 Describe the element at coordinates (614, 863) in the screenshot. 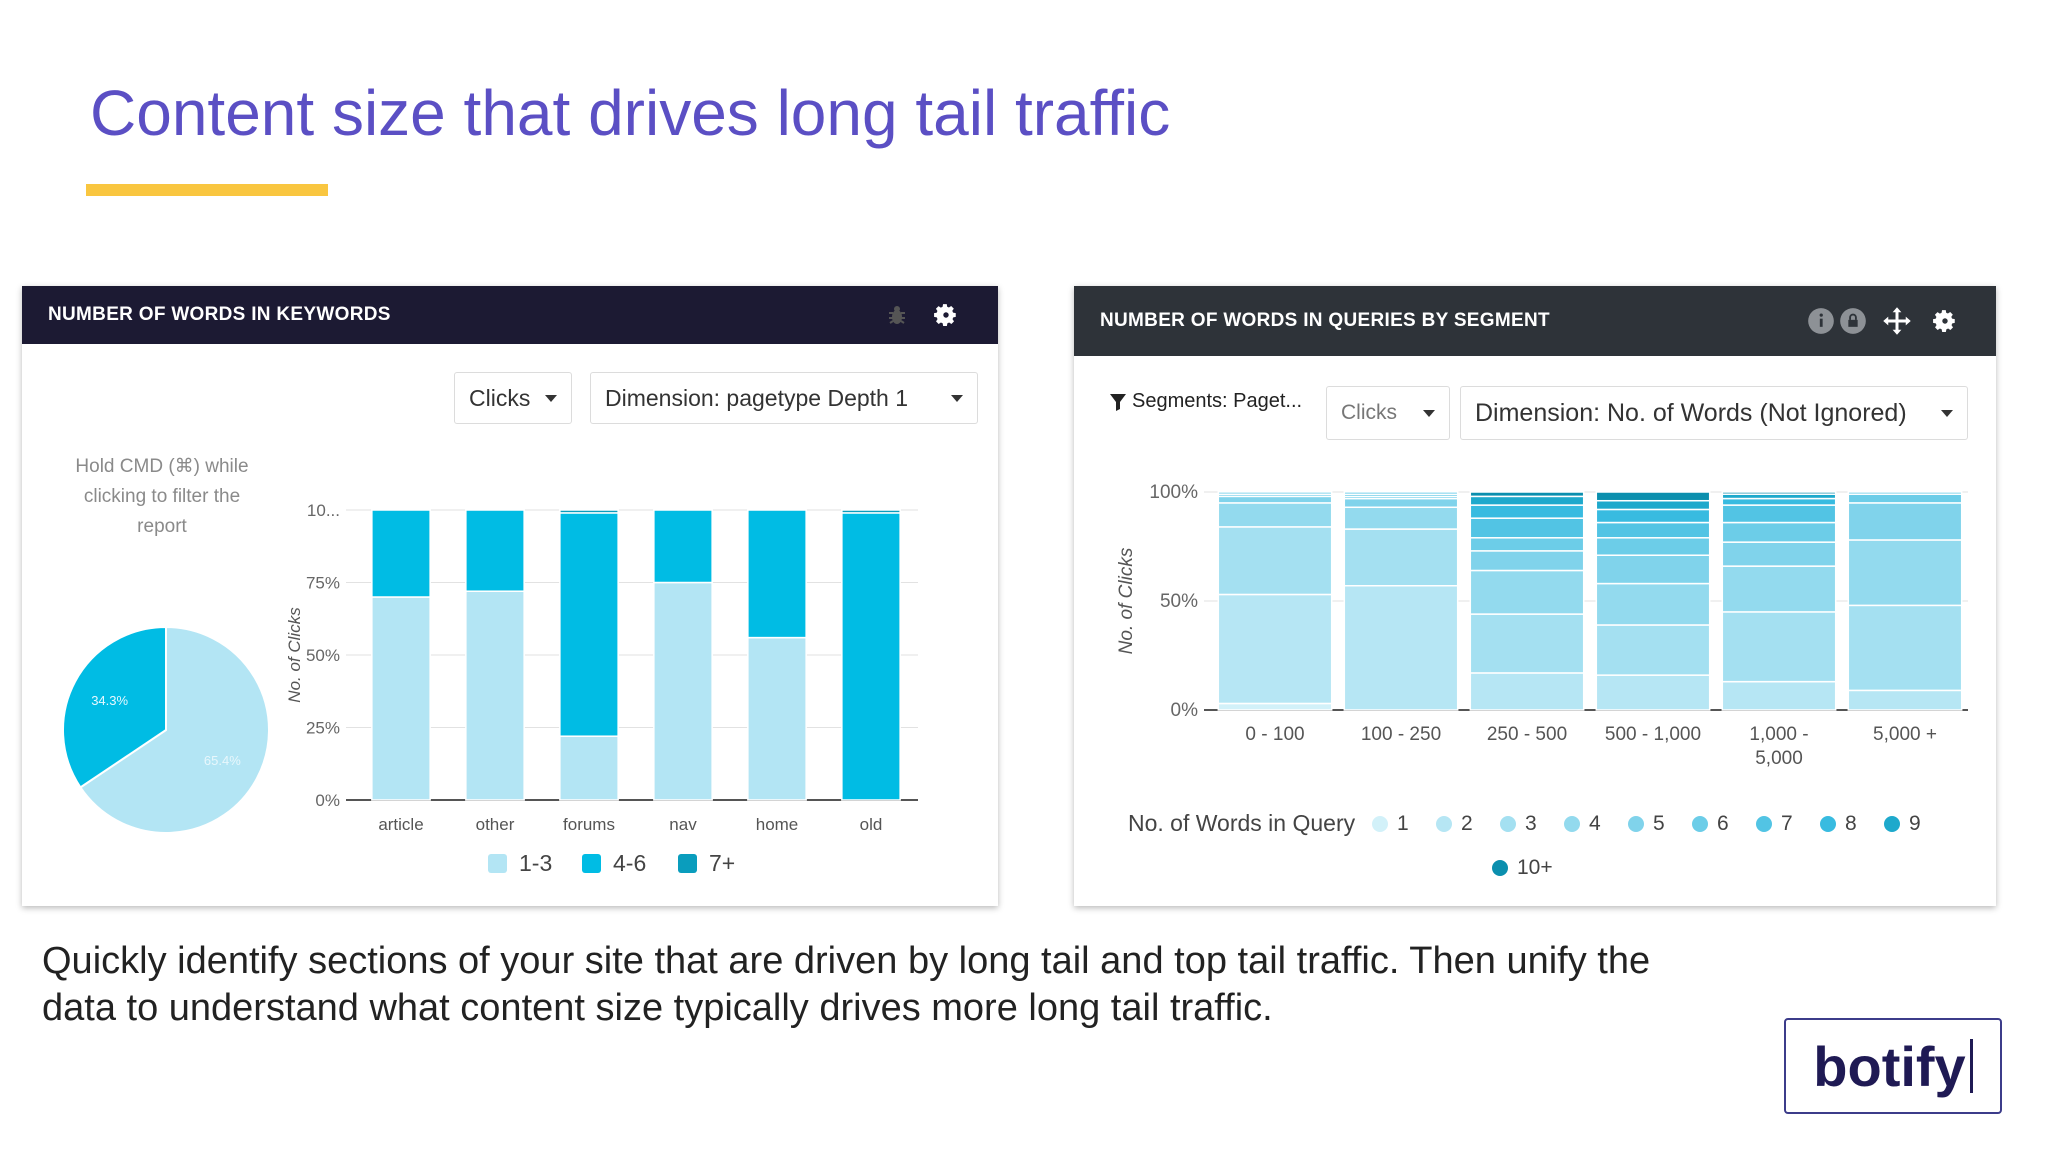

I see `legend-item-4-6: 4-6` at that location.